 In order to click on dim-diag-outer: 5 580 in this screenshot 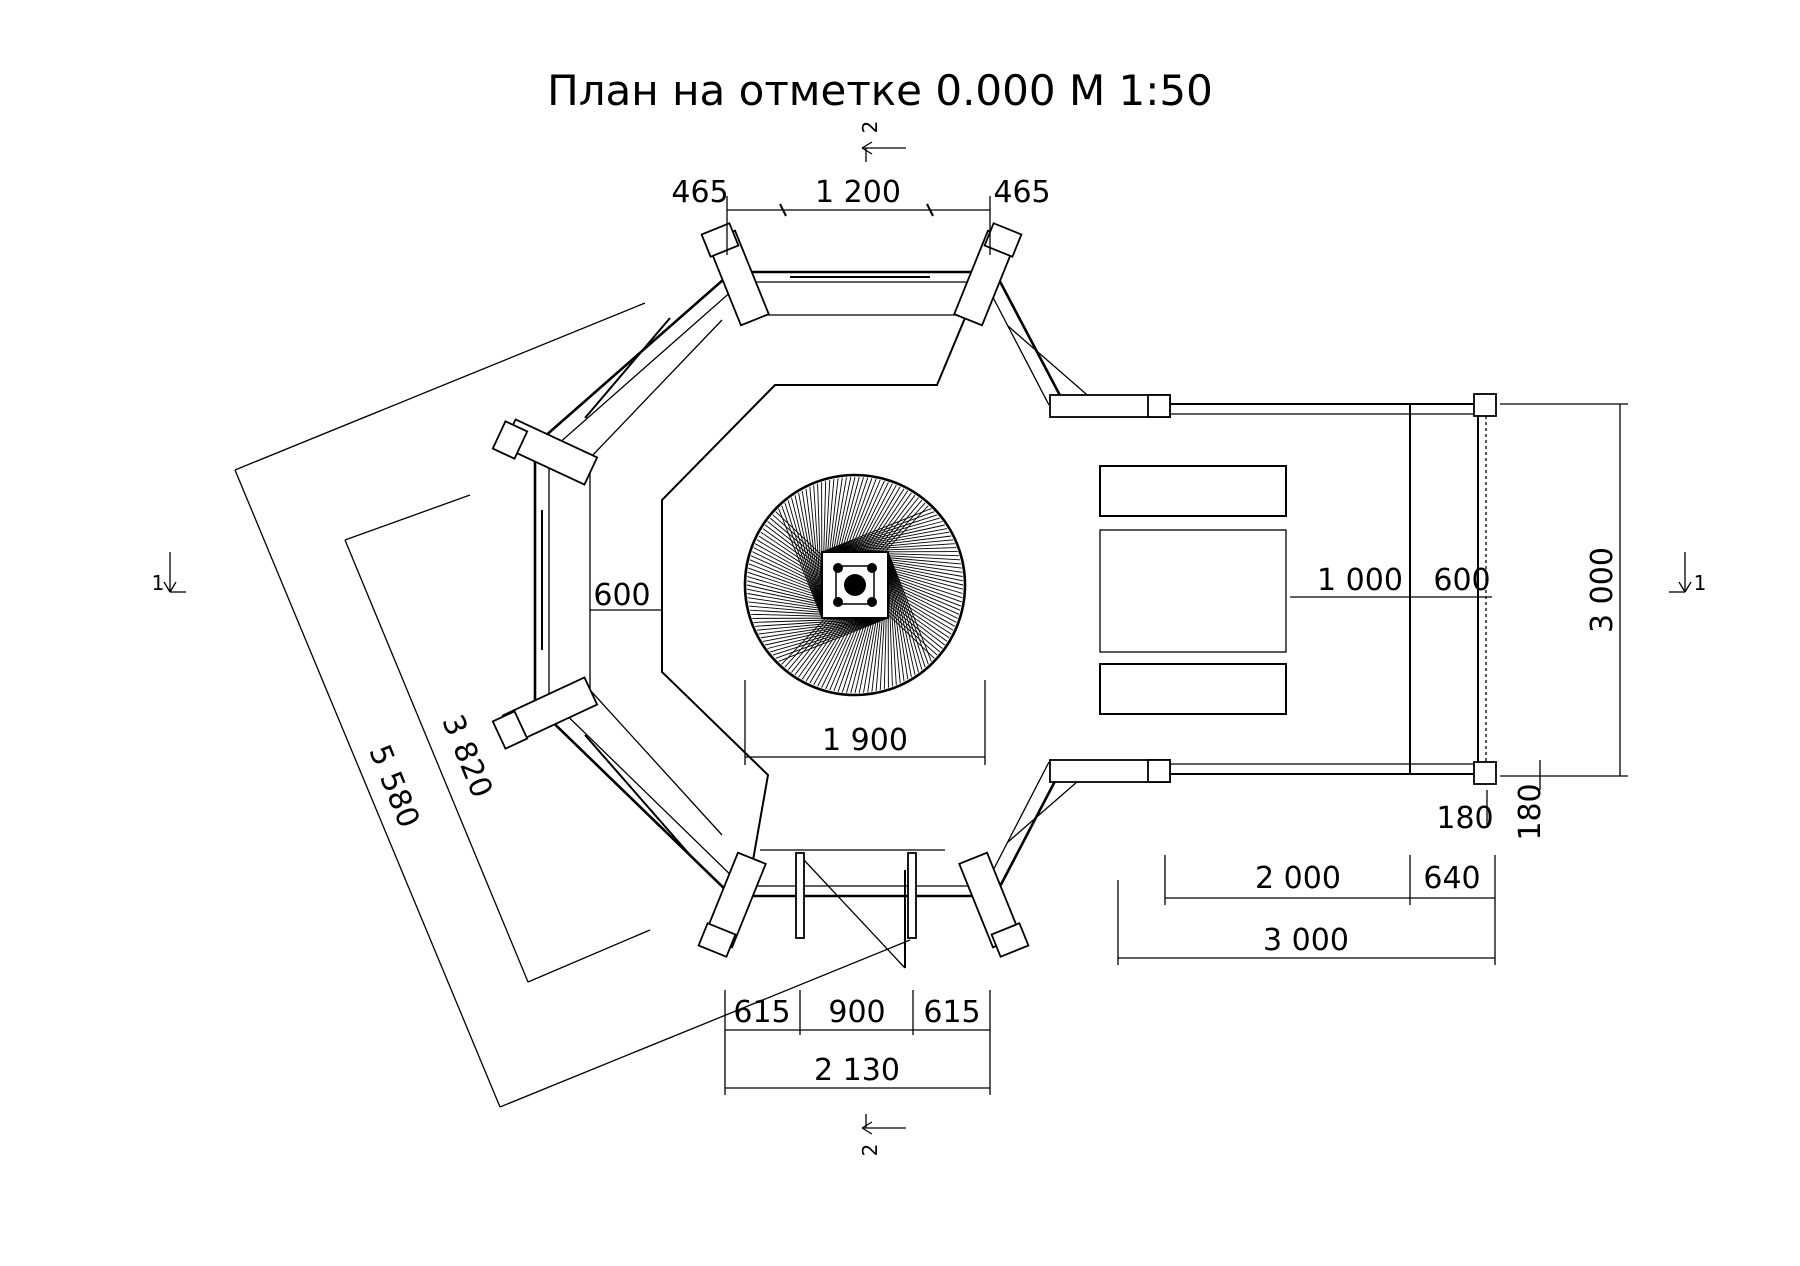, I will do `click(393, 786)`.